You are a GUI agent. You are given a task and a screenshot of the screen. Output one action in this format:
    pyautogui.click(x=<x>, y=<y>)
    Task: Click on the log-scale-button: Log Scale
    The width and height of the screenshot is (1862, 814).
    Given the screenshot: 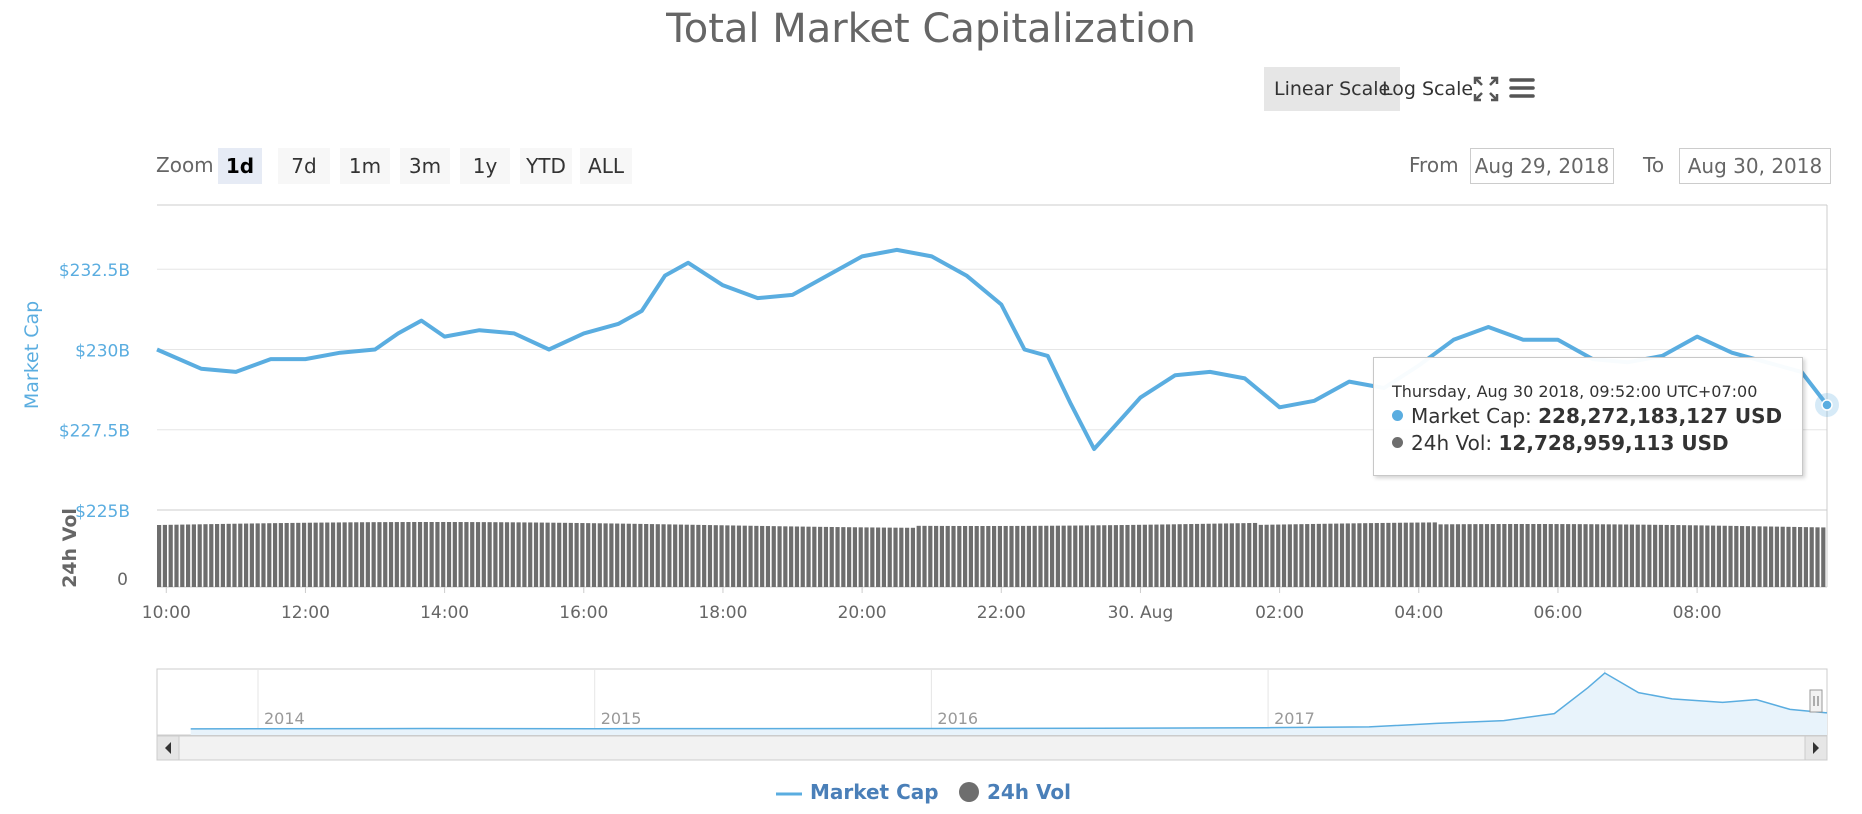 What is the action you would take?
    pyautogui.click(x=1428, y=89)
    